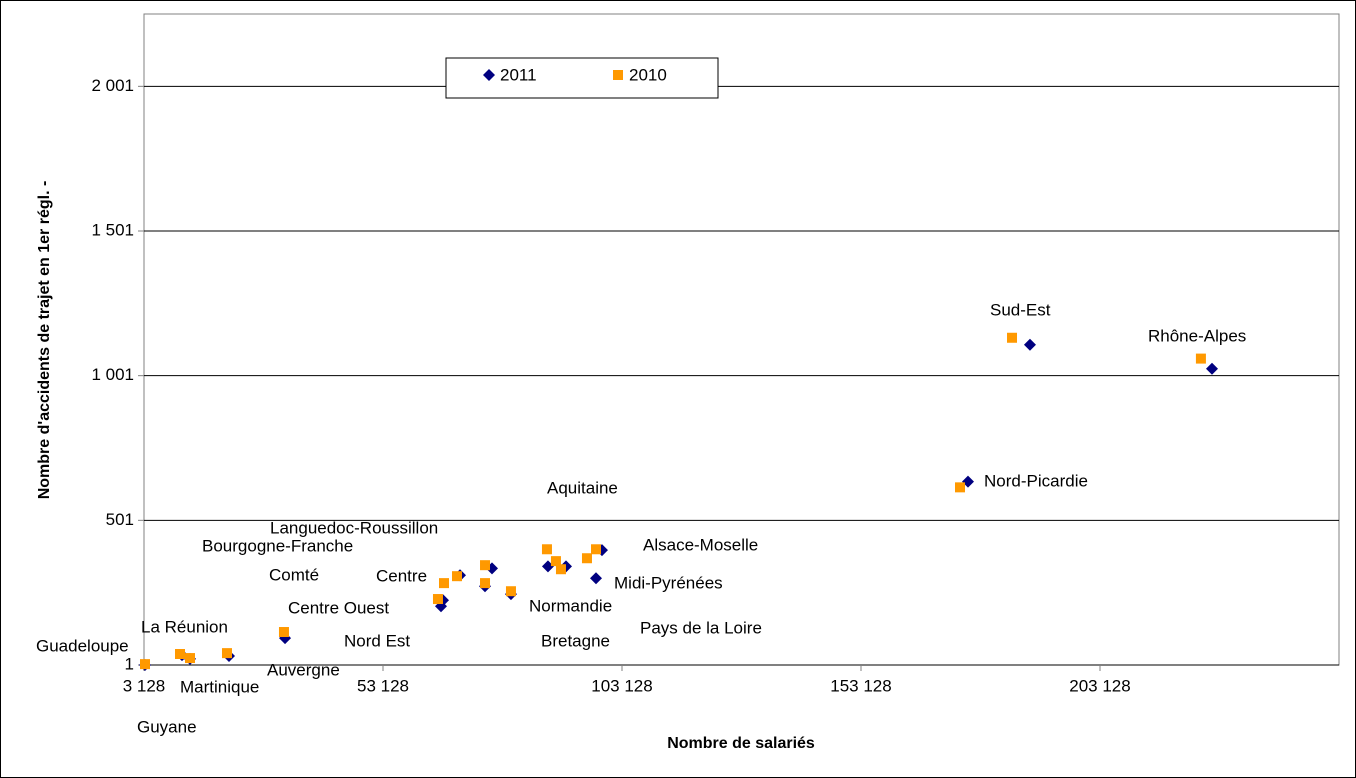  I want to click on annotation: Comté, so click(294, 574).